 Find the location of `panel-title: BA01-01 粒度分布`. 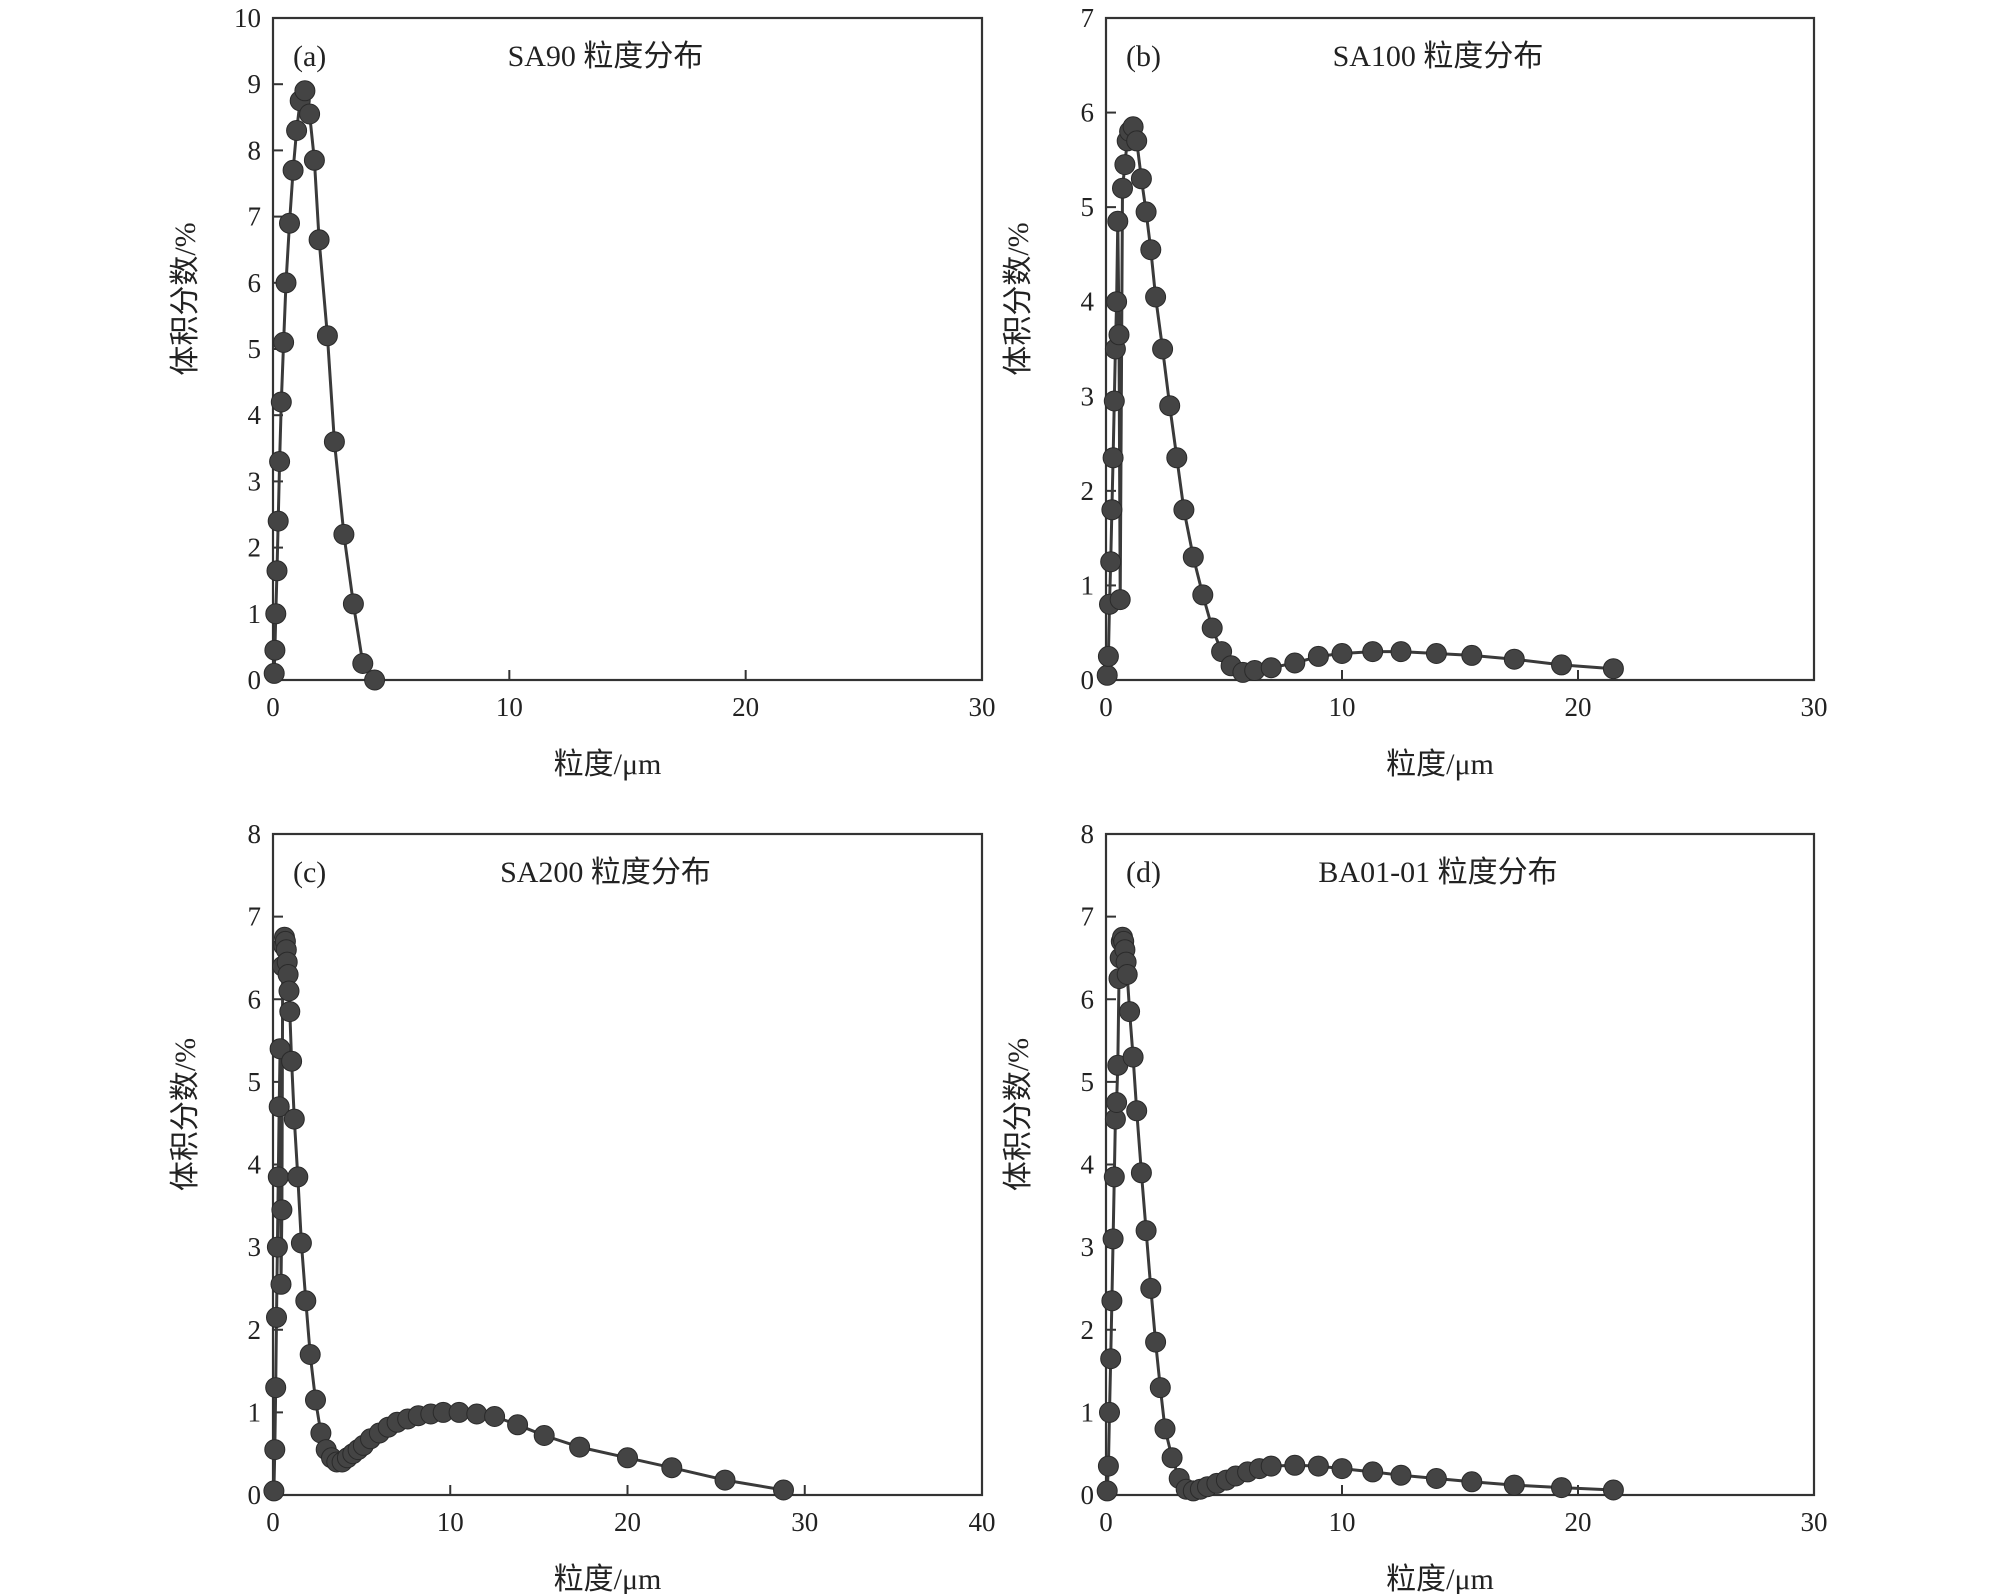

panel-title: BA01-01 粒度分布 is located at coordinates (1437, 872).